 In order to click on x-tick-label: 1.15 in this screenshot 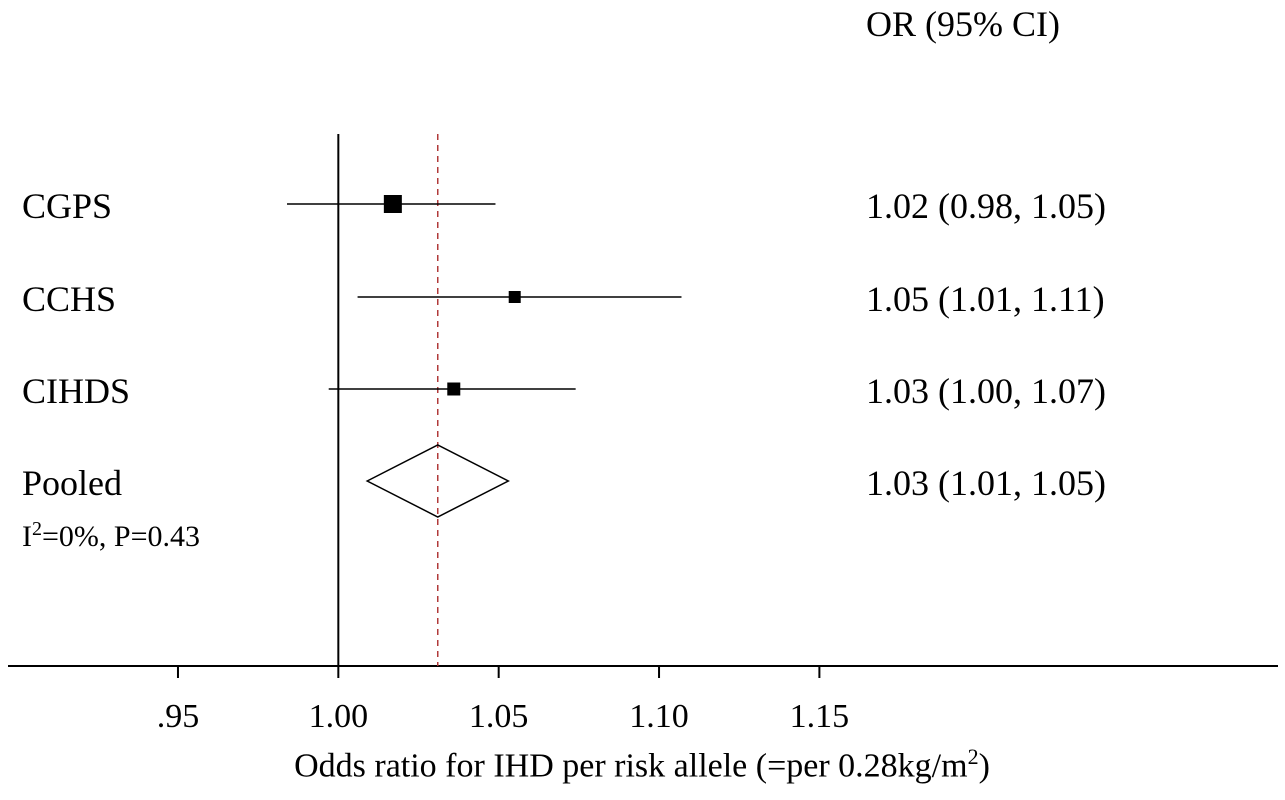, I will do `click(819, 716)`.